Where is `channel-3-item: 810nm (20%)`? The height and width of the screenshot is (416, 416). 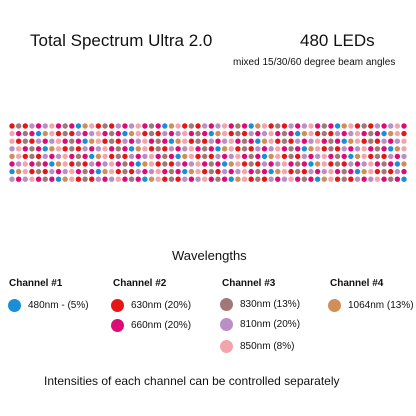 channel-3-item: 810nm (20%) is located at coordinates (260, 324).